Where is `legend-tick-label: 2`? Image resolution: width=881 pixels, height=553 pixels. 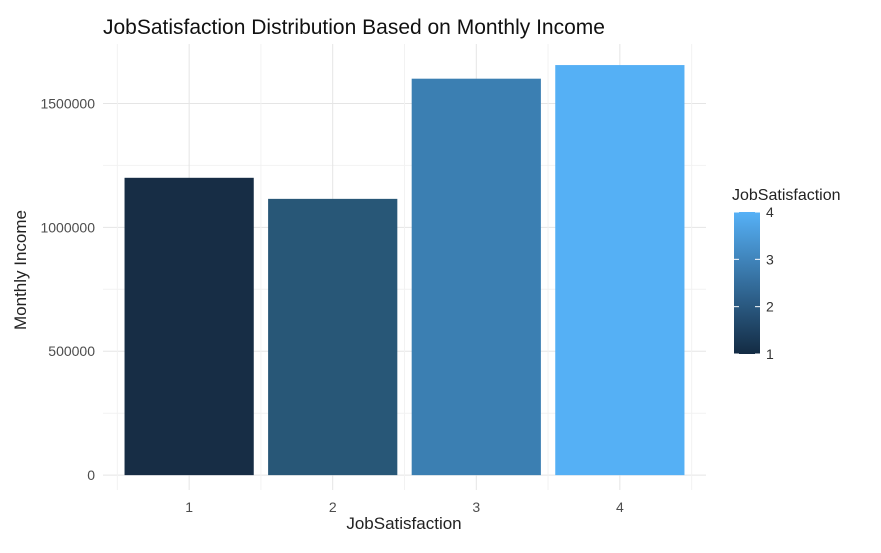 legend-tick-label: 2 is located at coordinates (770, 307).